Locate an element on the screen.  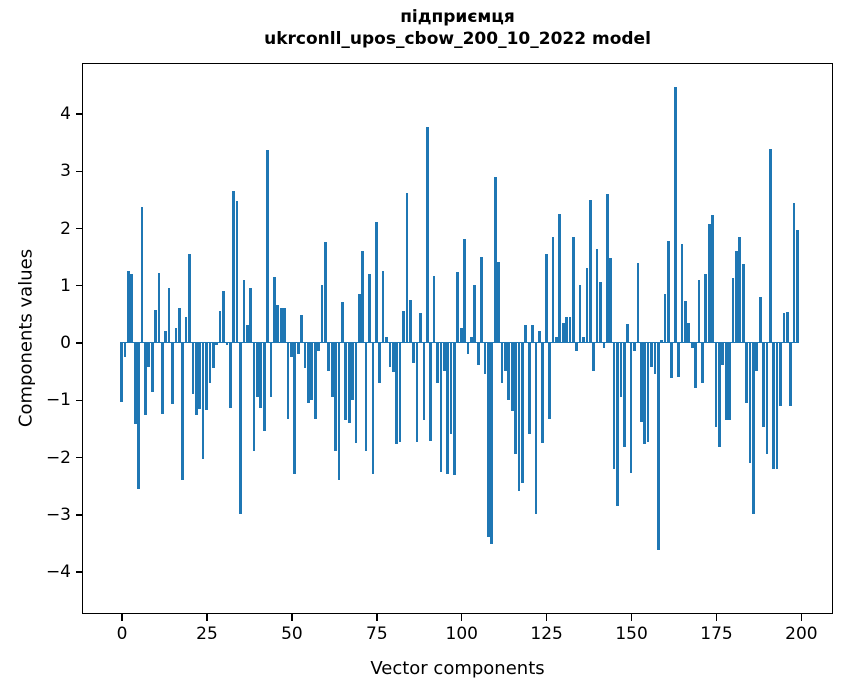
x-tick-label: 0 is located at coordinates (122, 634).